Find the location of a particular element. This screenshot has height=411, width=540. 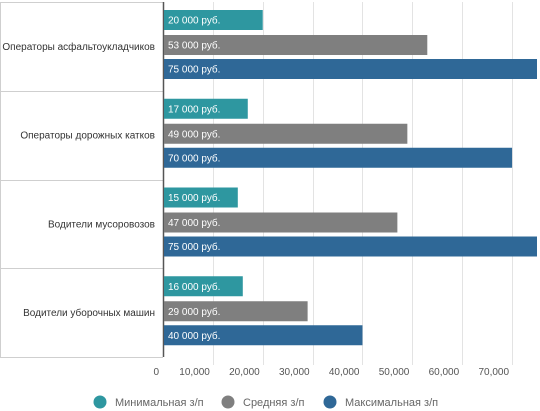

x-tick-label: 70,000 is located at coordinates (493, 372).